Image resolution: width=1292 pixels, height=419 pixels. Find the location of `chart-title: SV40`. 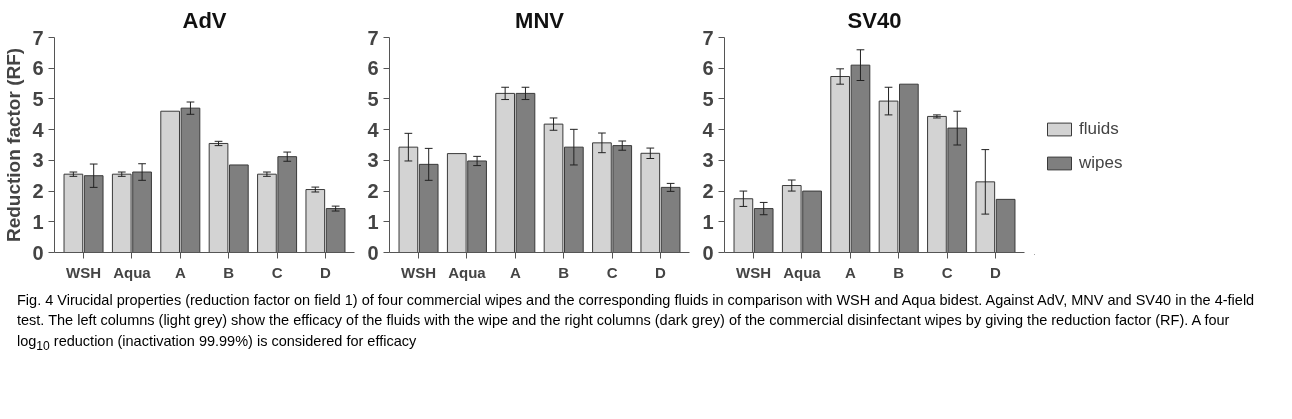

chart-title: SV40 is located at coordinates (874, 20).